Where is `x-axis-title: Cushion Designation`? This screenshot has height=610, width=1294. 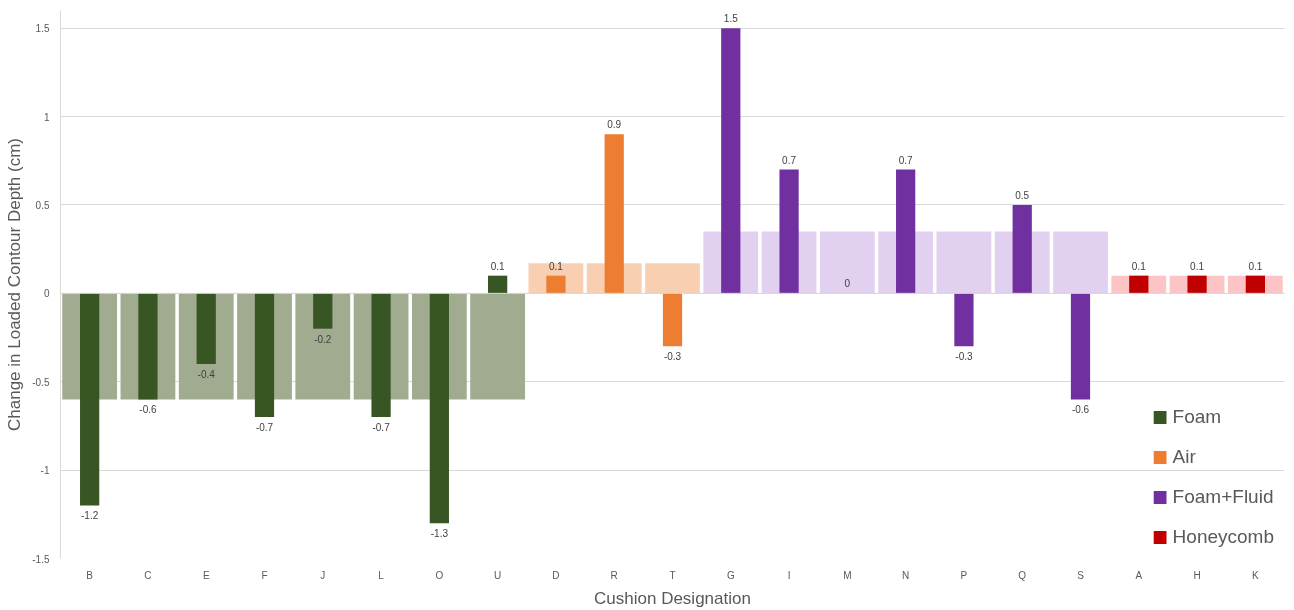
x-axis-title: Cushion Designation is located at coordinates (672, 598).